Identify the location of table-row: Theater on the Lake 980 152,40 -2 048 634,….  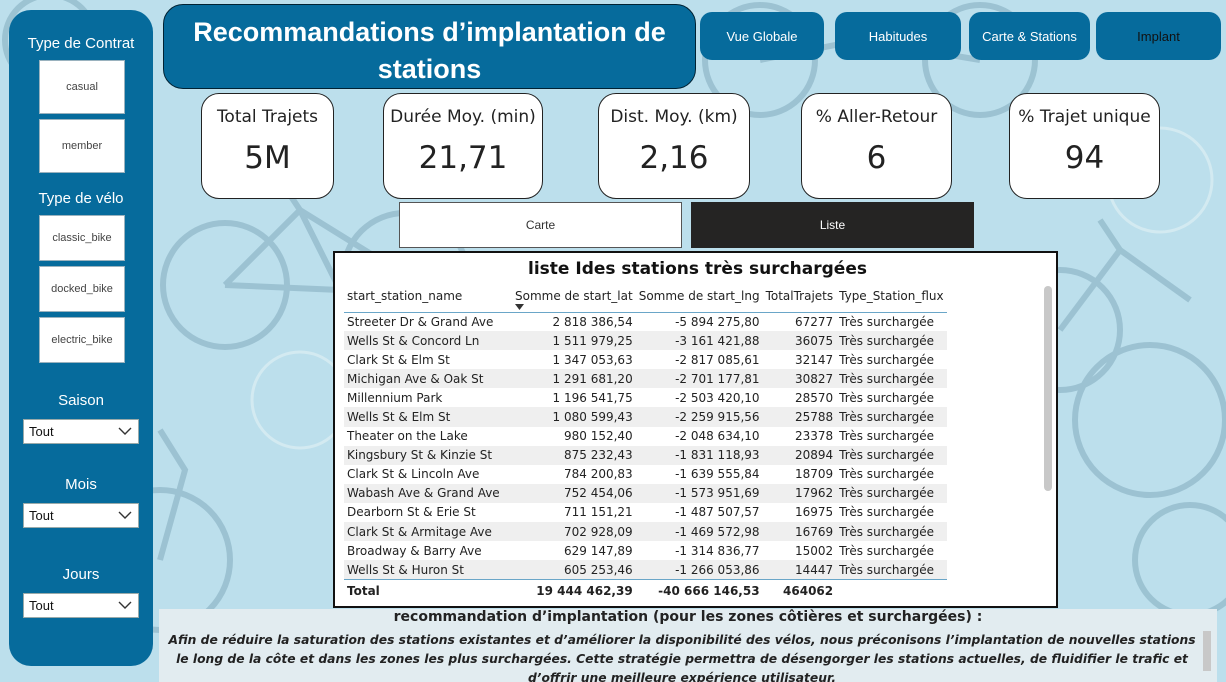
(645, 436).